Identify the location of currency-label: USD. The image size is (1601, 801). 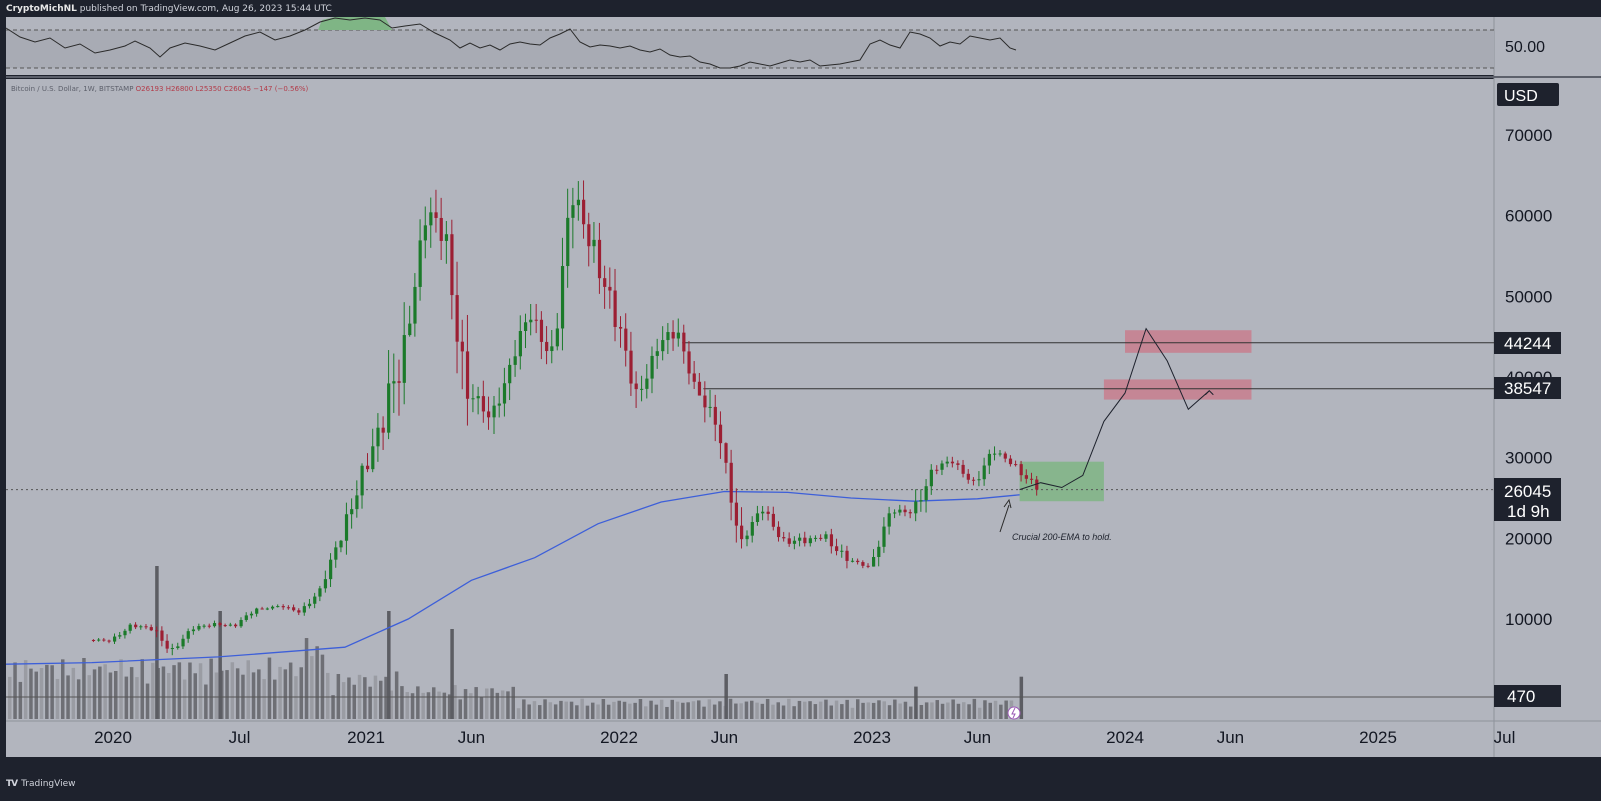
(1521, 96).